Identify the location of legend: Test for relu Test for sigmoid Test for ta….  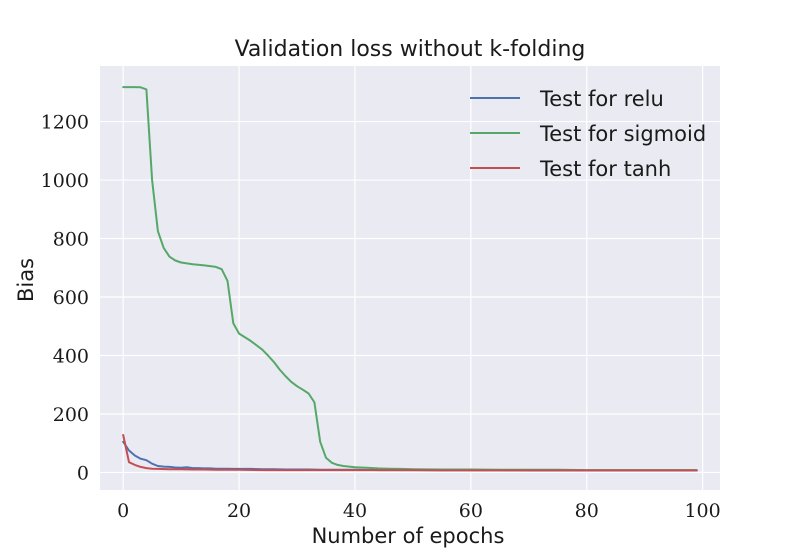
(588, 134).